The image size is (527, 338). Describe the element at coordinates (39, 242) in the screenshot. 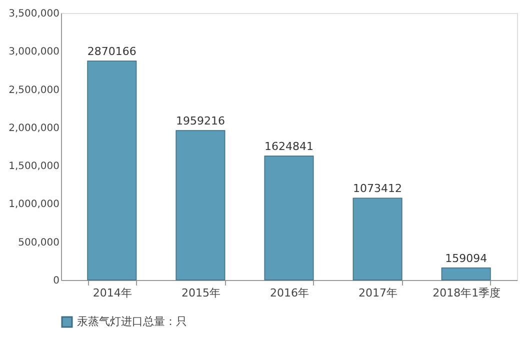

I see `y-tick-label: 500,000` at that location.